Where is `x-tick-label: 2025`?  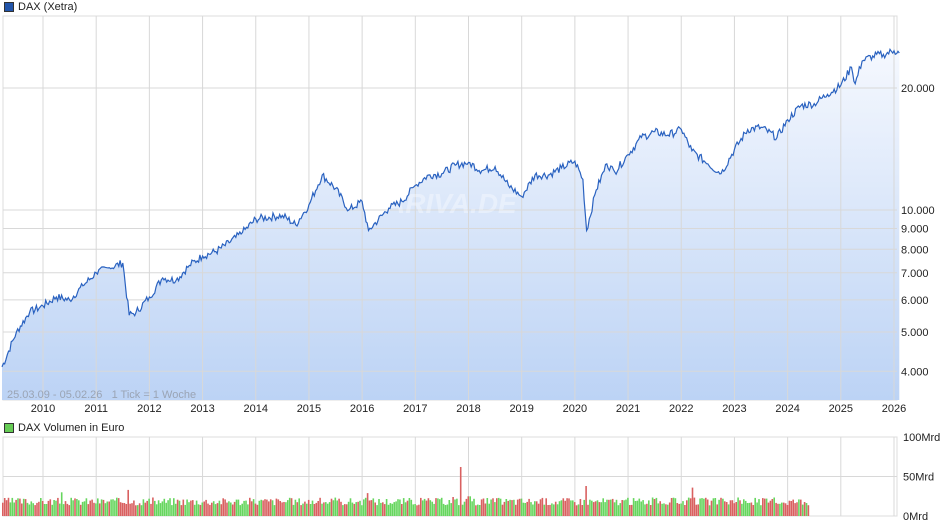
x-tick-label: 2025 is located at coordinates (841, 409).